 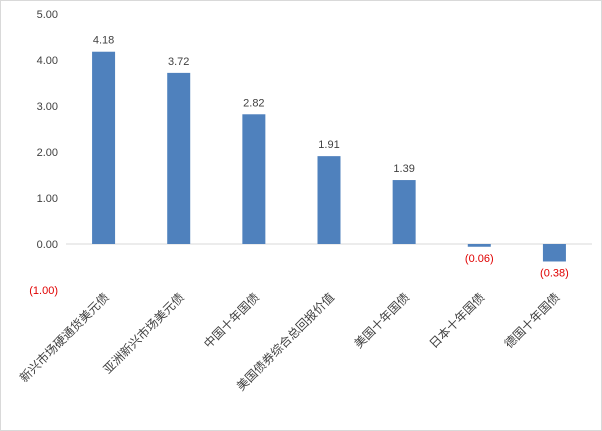 What do you see at coordinates (47, 199) in the screenshot?
I see `y-tick-label: 1.00` at bounding box center [47, 199].